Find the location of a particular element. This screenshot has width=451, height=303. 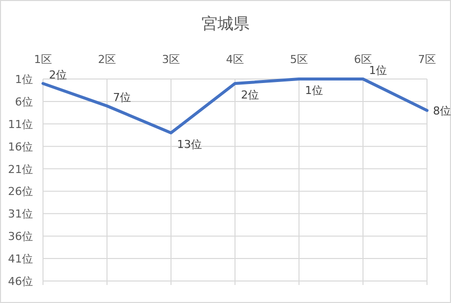

title: 宮城県 is located at coordinates (226, 23).